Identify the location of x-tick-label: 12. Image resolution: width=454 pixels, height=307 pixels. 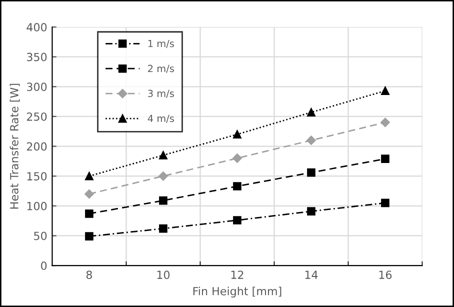
(237, 274).